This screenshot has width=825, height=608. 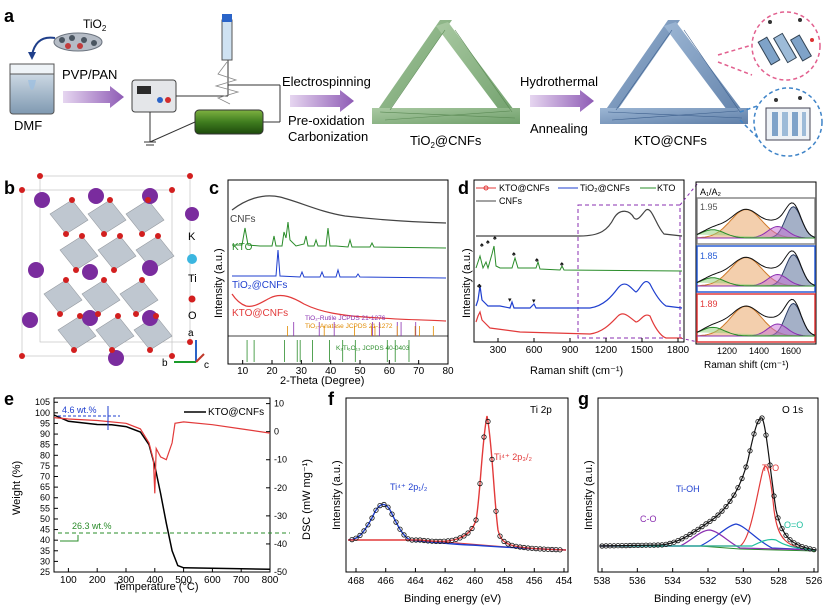 I want to click on xrd-ref-rutile: TiO₂-Rutile JCPDS 21-1276, so click(x=345, y=318).